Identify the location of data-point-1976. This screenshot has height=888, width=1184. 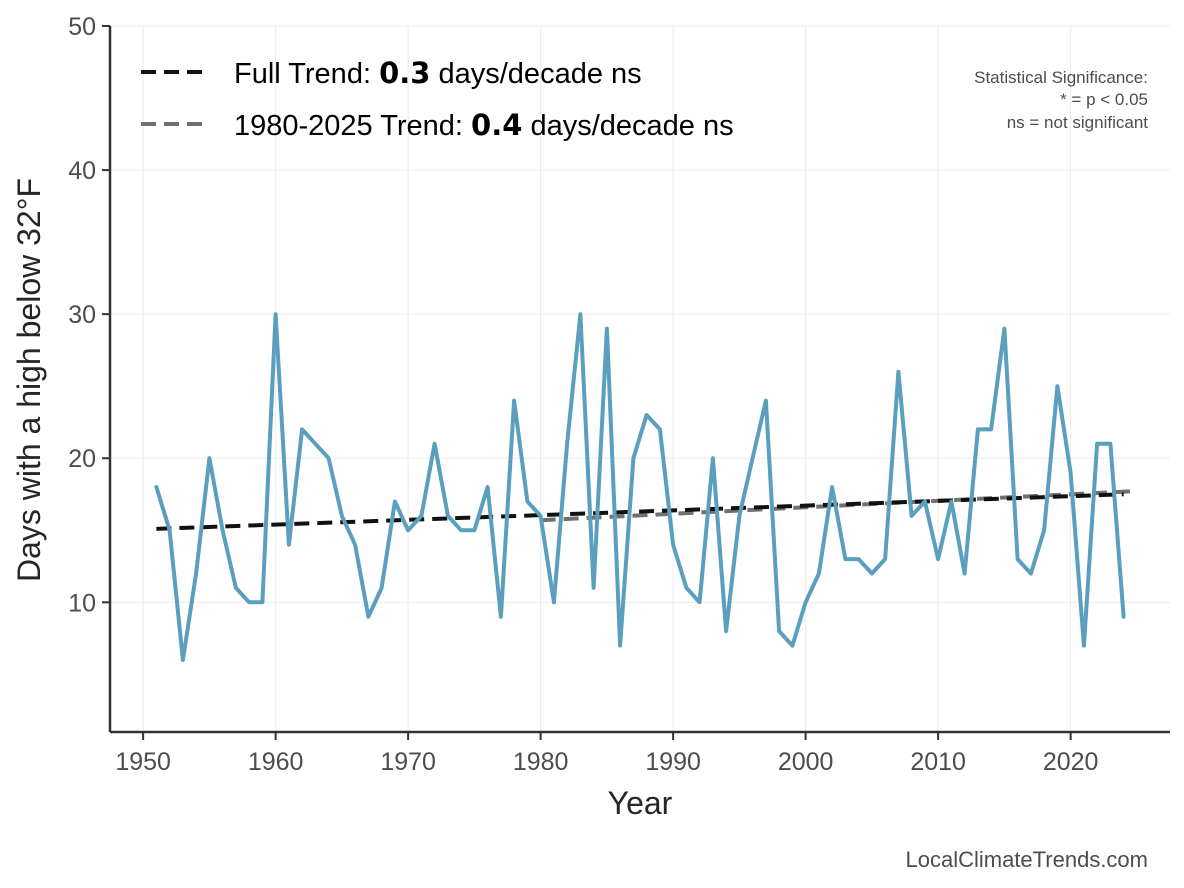
(488, 487).